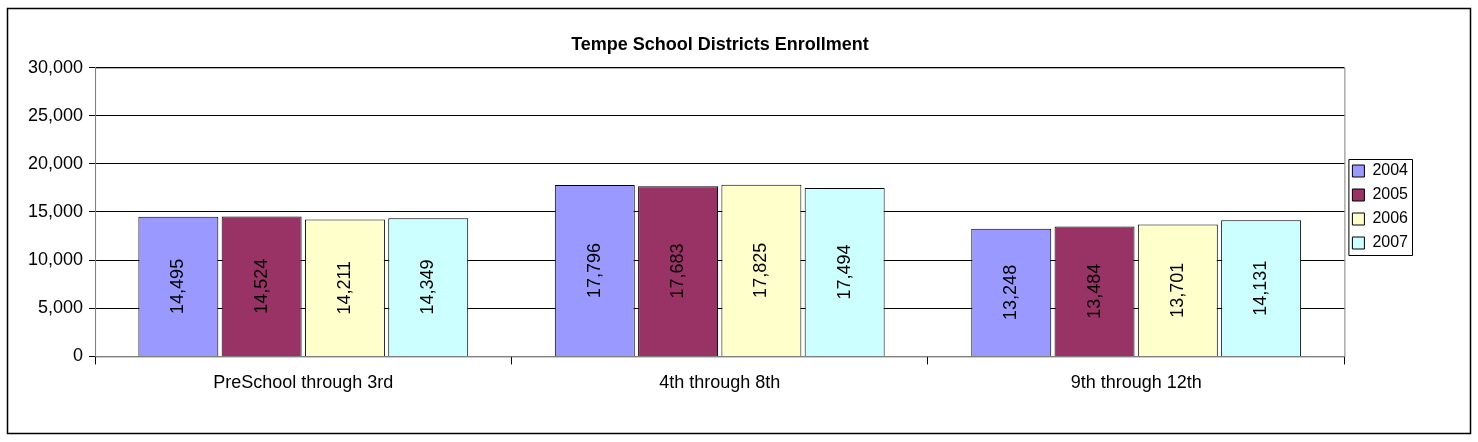 Image resolution: width=1478 pixels, height=442 pixels. I want to click on data-label: 17,825, so click(760, 270).